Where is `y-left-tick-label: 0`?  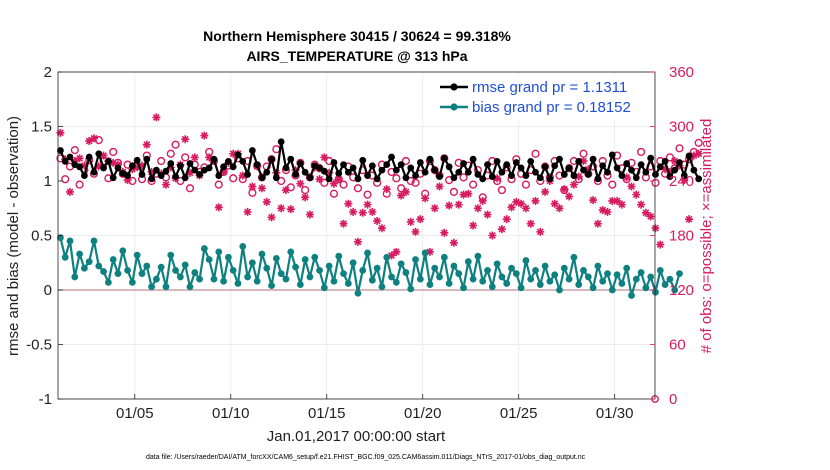 y-left-tick-label: 0 is located at coordinates (48, 290).